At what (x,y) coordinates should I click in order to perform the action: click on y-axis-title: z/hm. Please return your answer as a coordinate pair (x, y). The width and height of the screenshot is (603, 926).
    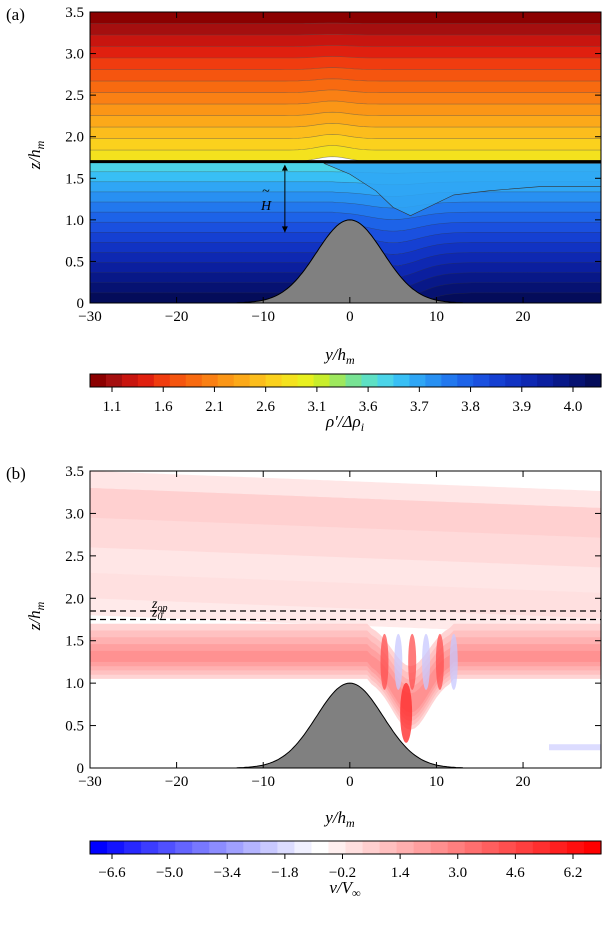
    Looking at the image, I should click on (36, 616).